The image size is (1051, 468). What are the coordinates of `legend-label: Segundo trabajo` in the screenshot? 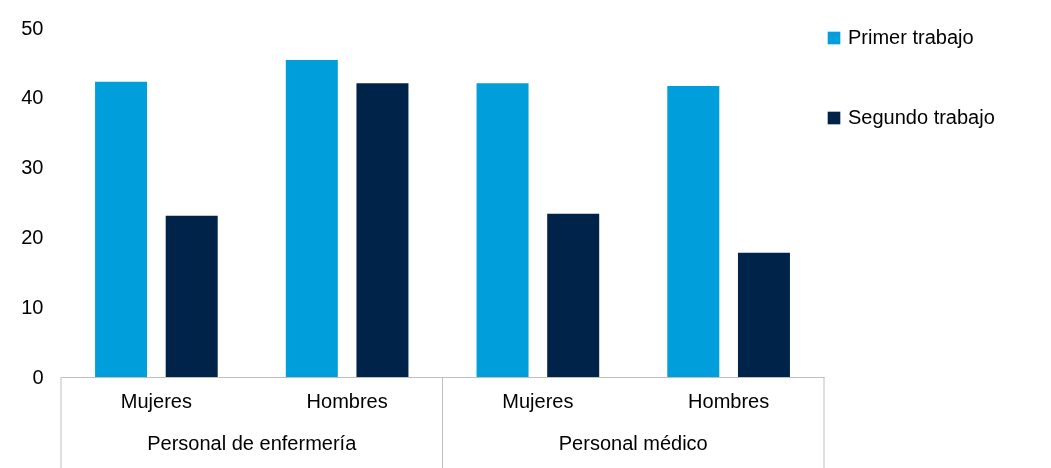 It's located at (921, 117).